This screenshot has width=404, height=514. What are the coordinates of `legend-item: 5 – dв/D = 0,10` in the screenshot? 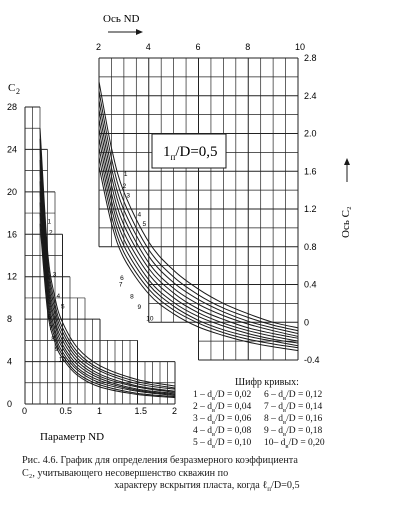 It's located at (222, 444).